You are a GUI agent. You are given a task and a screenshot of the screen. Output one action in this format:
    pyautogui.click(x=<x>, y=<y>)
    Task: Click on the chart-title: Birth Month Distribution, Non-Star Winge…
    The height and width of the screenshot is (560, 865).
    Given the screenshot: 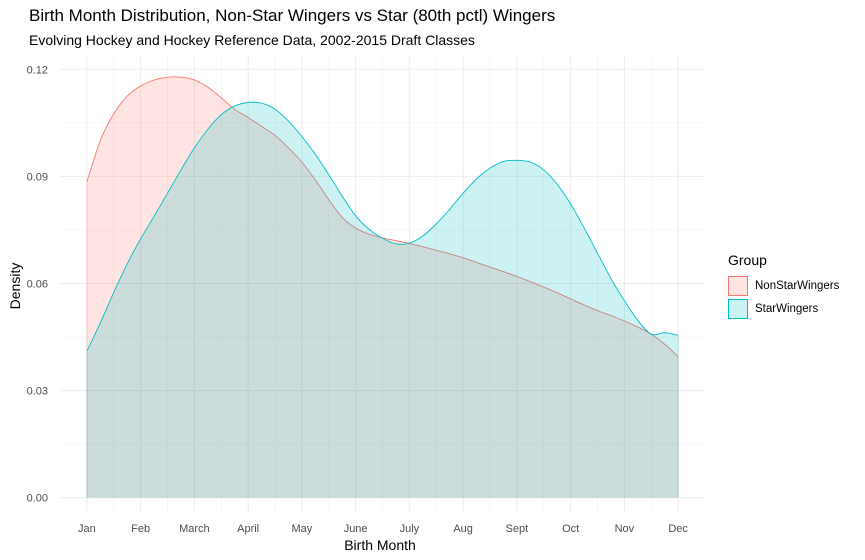 What is the action you would take?
    pyautogui.click(x=292, y=15)
    